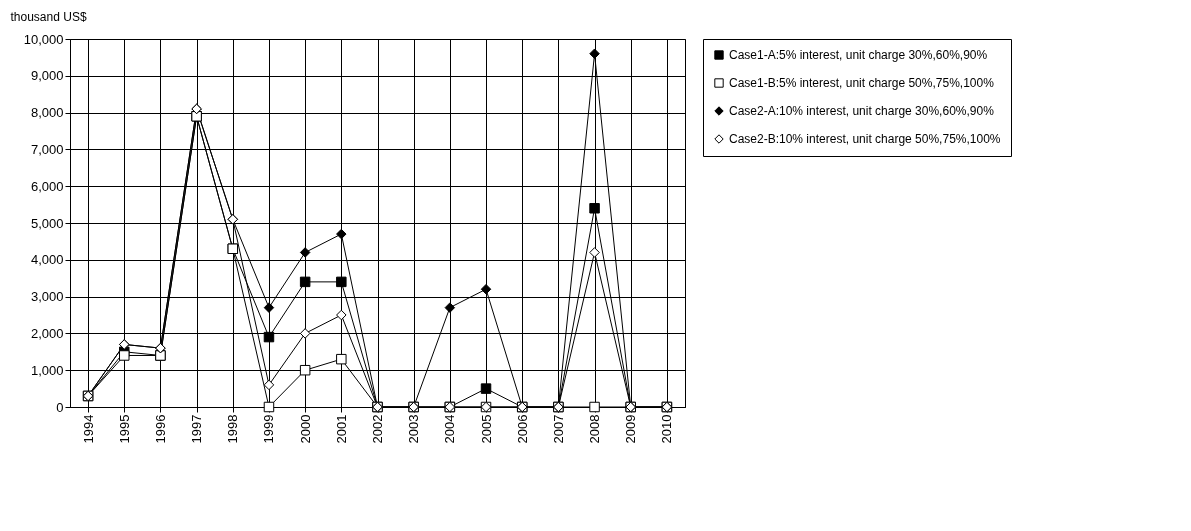 Image resolution: width=1191 pixels, height=531 pixels. What do you see at coordinates (341, 429) in the screenshot?
I see `x-tick-label: 2001` at bounding box center [341, 429].